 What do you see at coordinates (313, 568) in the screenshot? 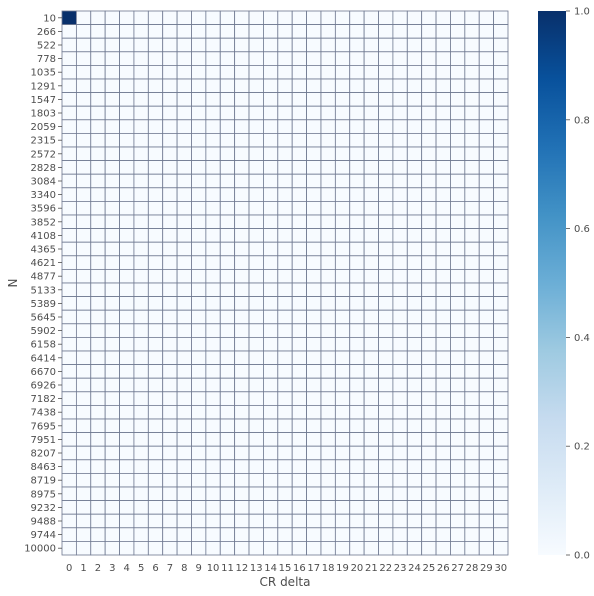
I see `x-tick-label: 17` at bounding box center [313, 568].